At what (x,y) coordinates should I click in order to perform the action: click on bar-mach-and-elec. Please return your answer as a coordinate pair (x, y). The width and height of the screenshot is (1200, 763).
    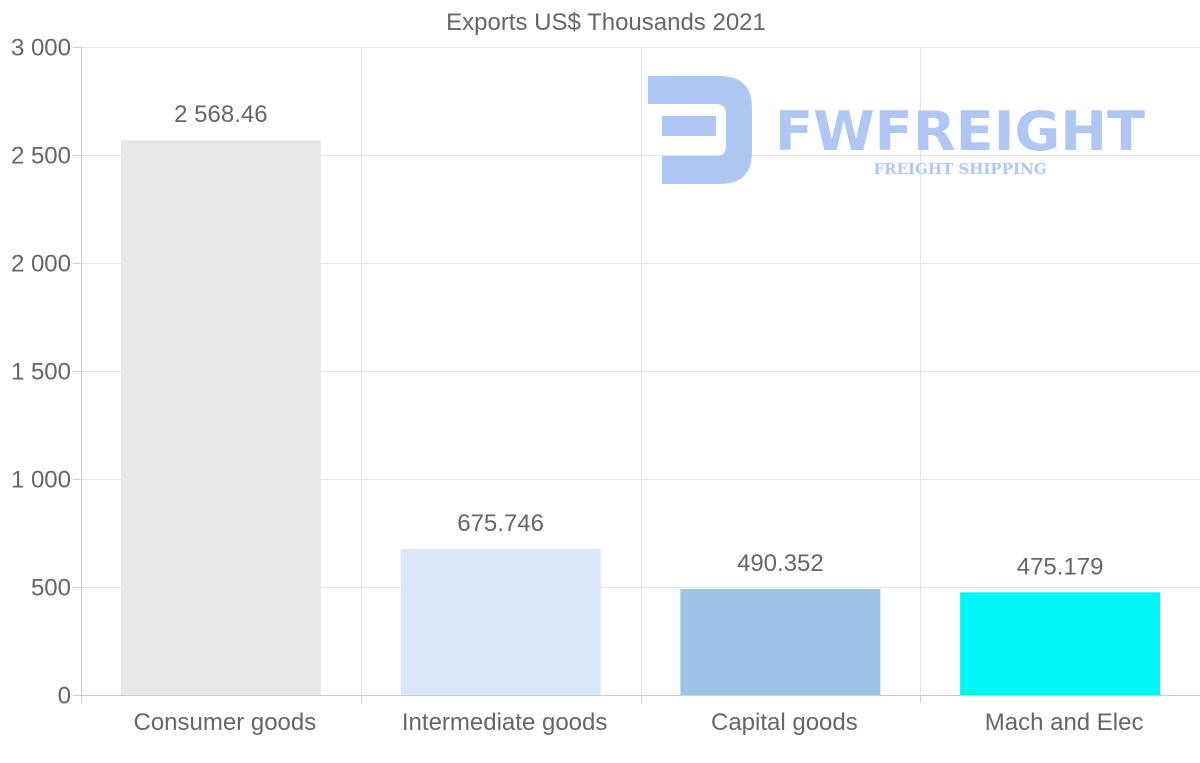
    Looking at the image, I should click on (1060, 643).